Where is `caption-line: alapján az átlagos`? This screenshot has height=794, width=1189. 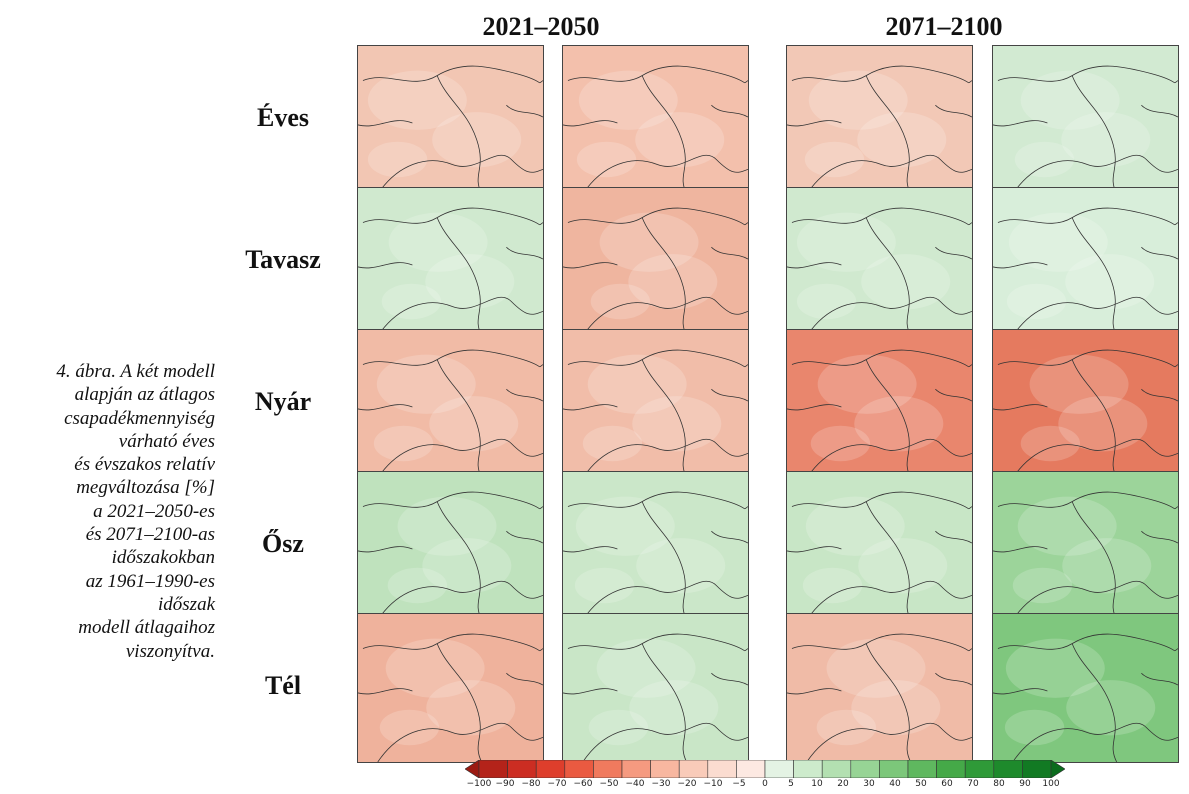 caption-line: alapján az átlagos is located at coordinates (144, 395).